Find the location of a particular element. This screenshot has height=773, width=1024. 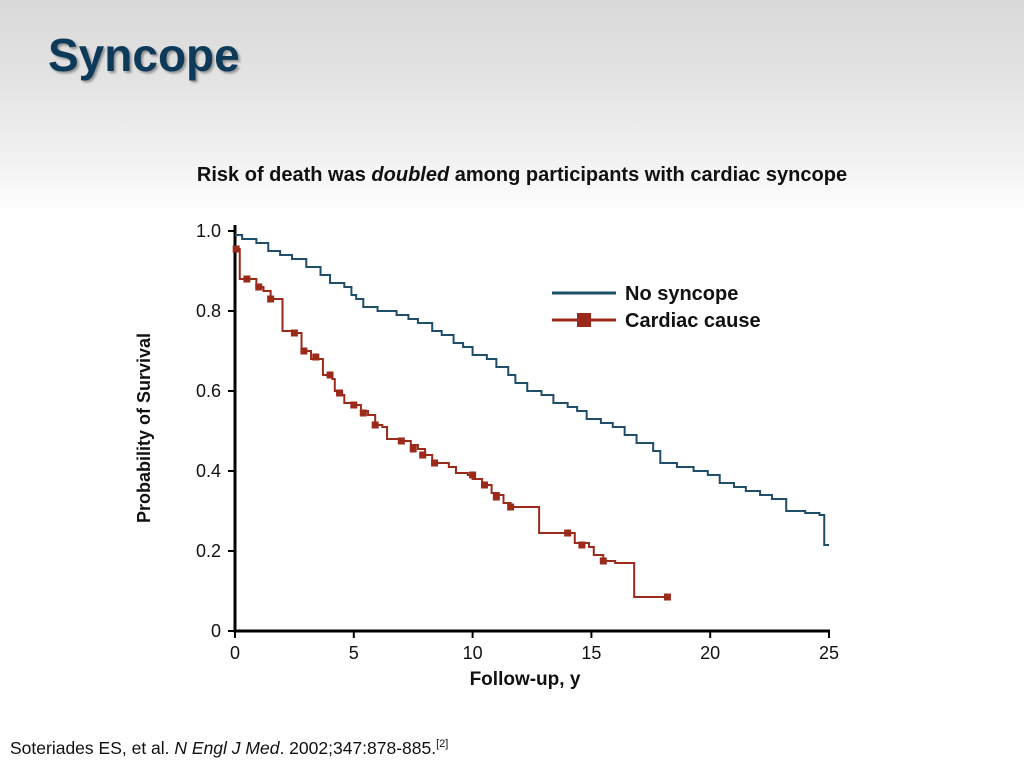

y-tick-label: 0.6 is located at coordinates (208, 391).